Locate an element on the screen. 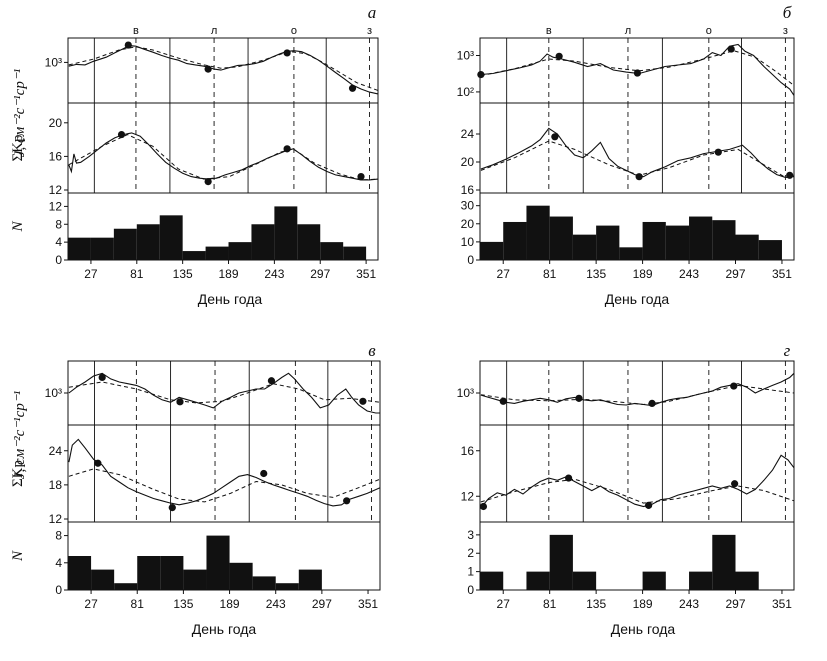  y-tick-label: 1 is located at coordinates (470, 572).